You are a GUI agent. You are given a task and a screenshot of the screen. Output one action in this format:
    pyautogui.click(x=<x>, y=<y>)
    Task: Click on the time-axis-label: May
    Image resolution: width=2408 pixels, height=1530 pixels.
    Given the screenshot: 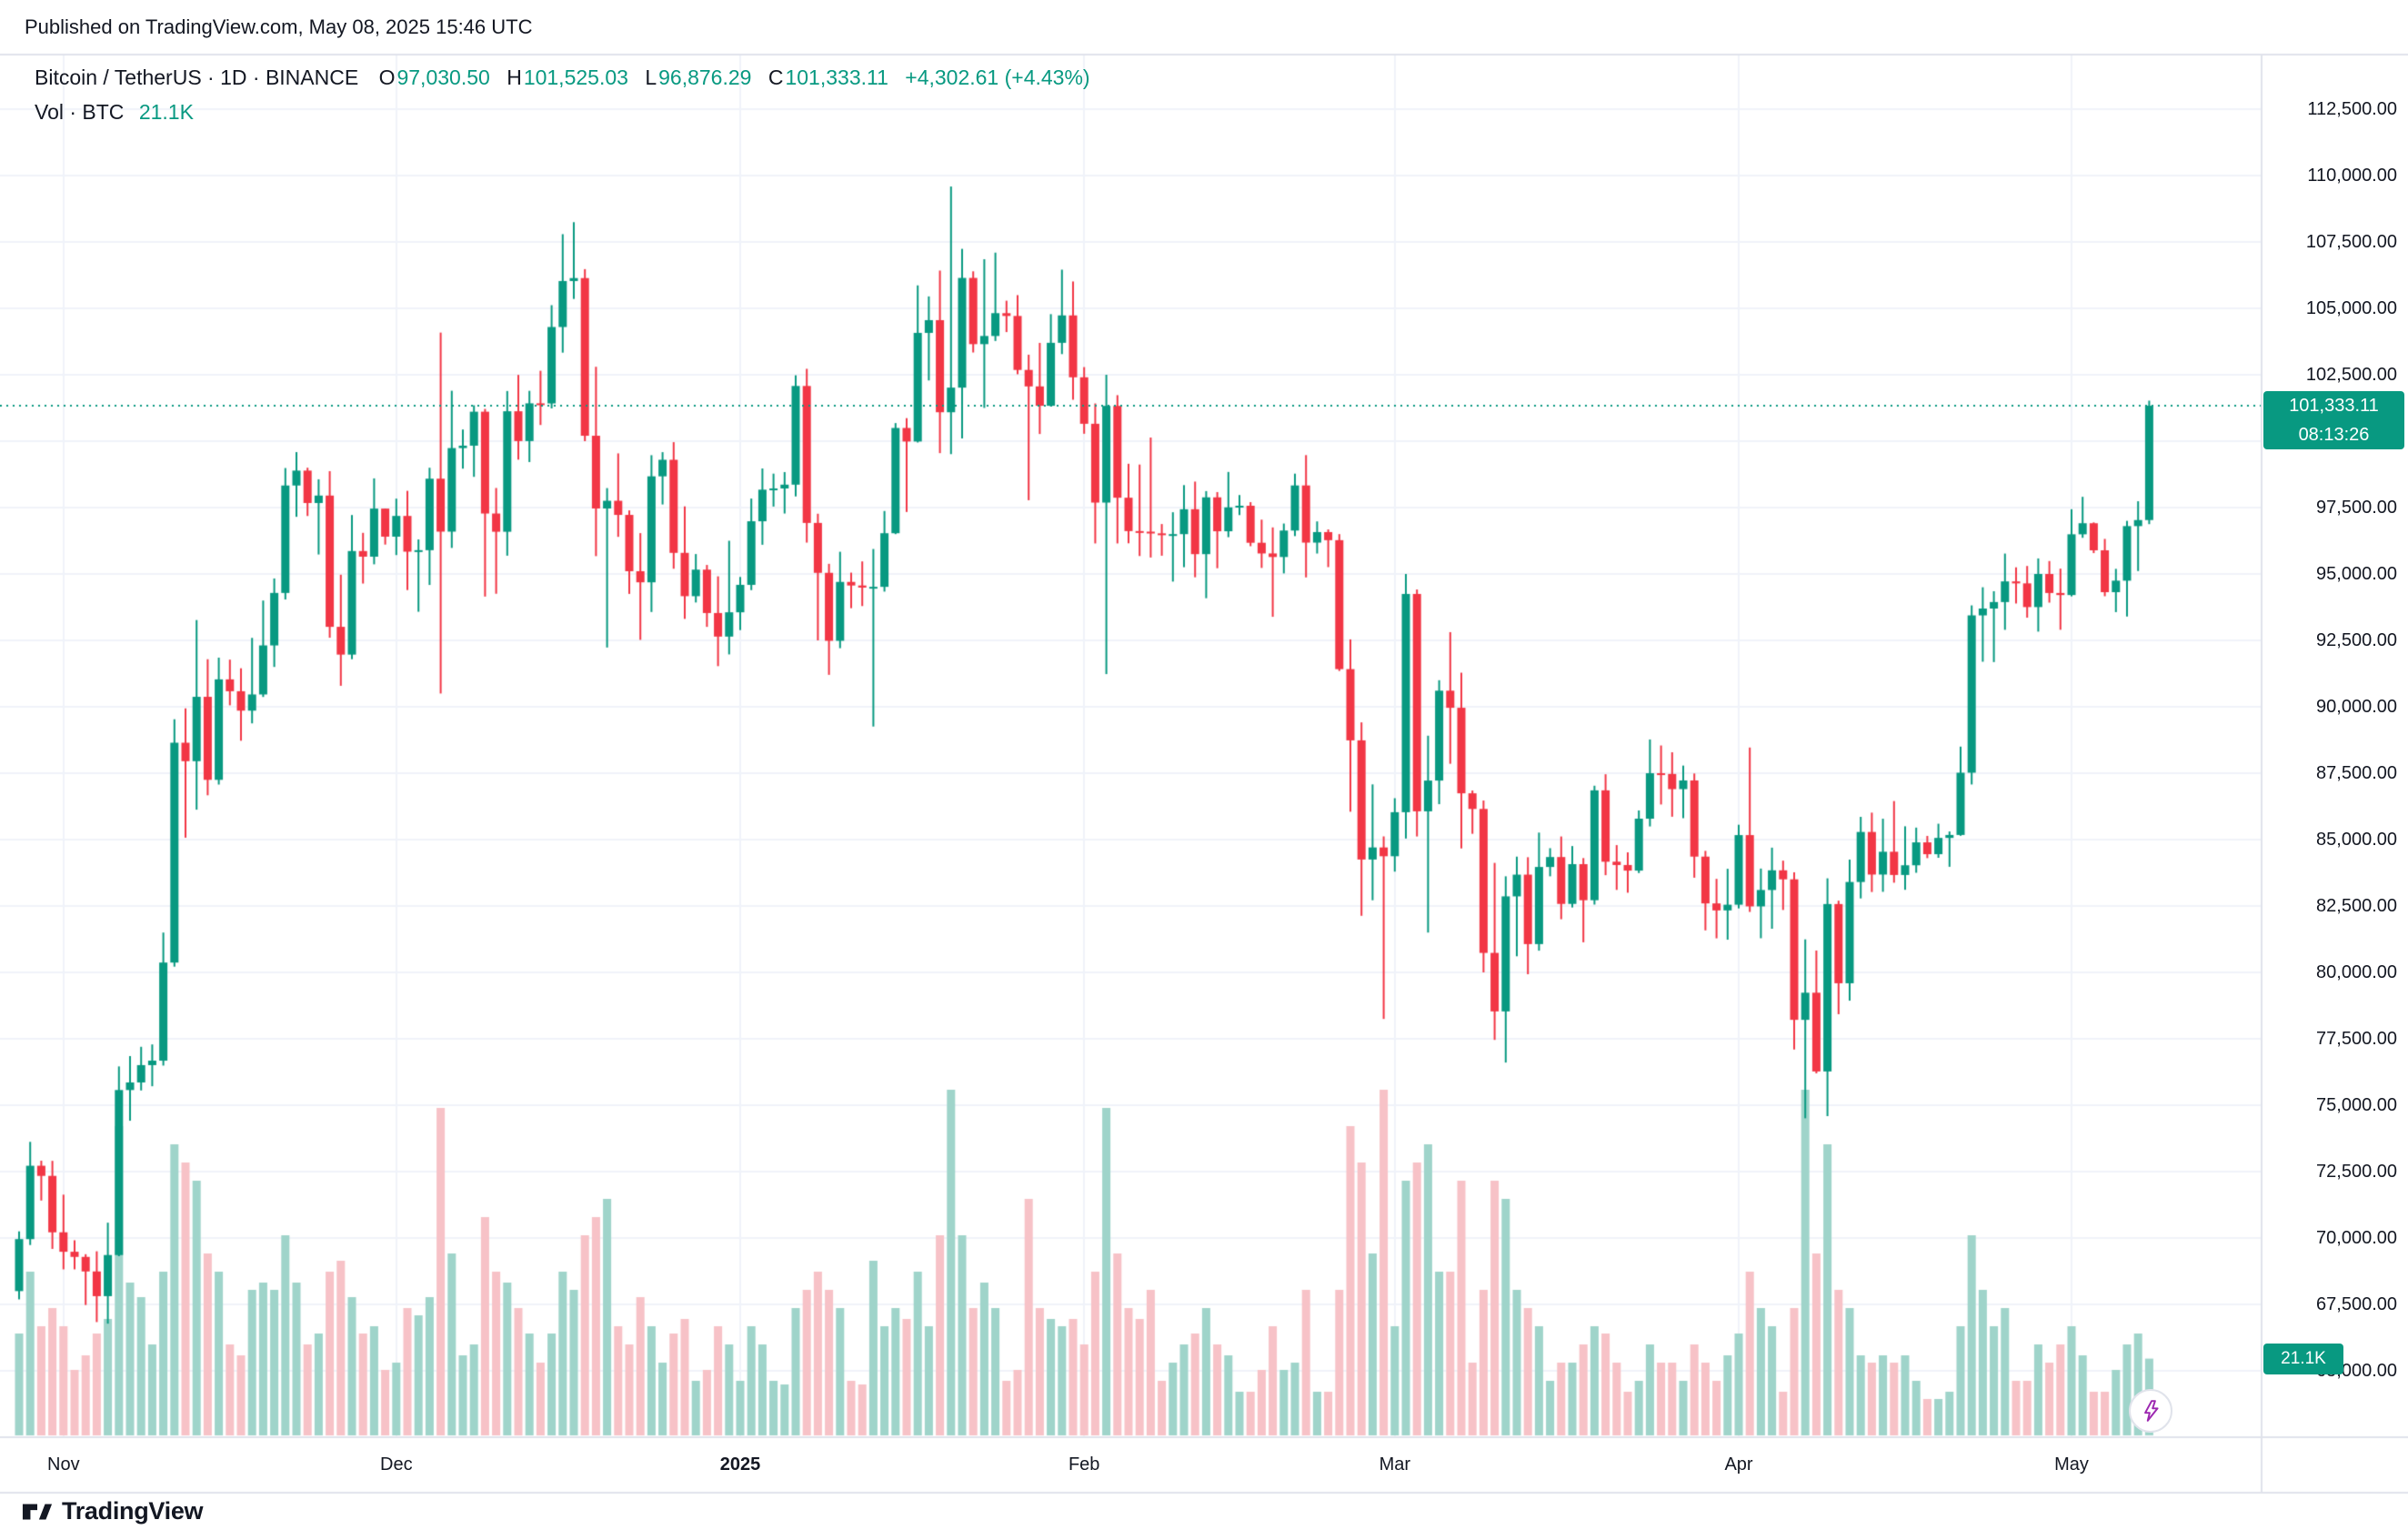 What is the action you would take?
    pyautogui.click(x=2071, y=1465)
    